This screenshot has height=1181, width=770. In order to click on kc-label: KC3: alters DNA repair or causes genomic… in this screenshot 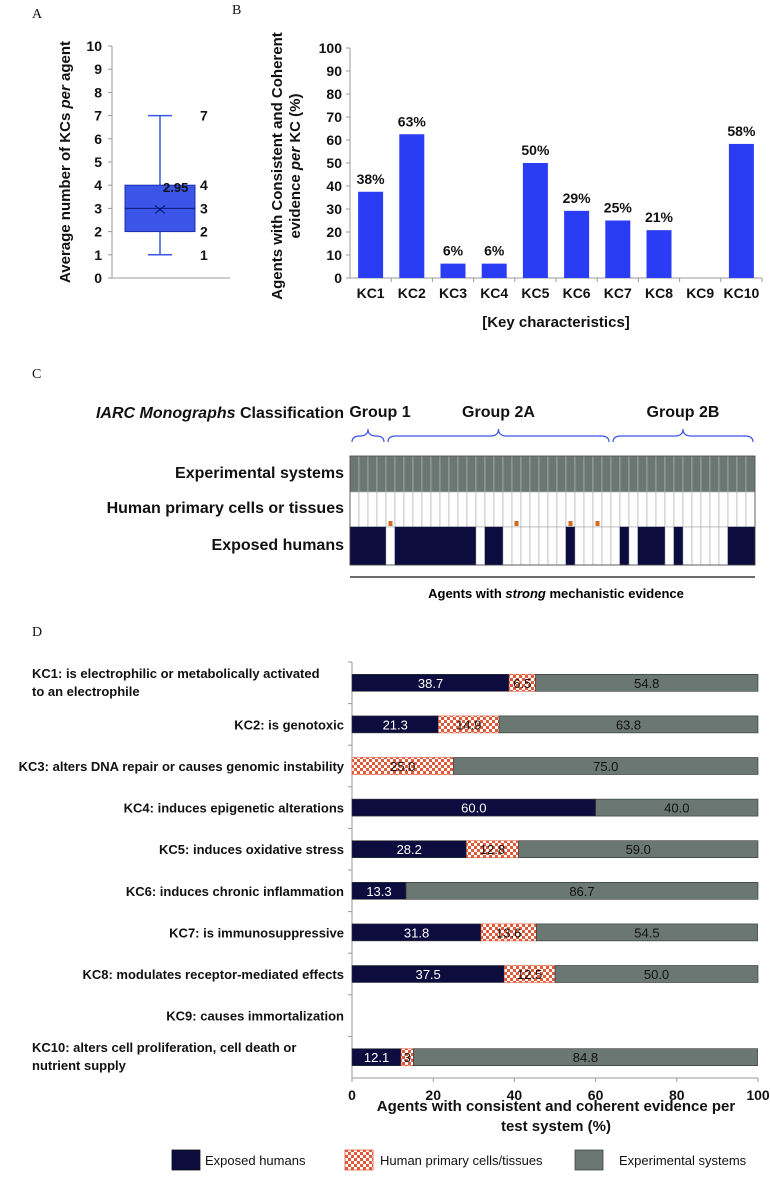, I will do `click(182, 766)`.